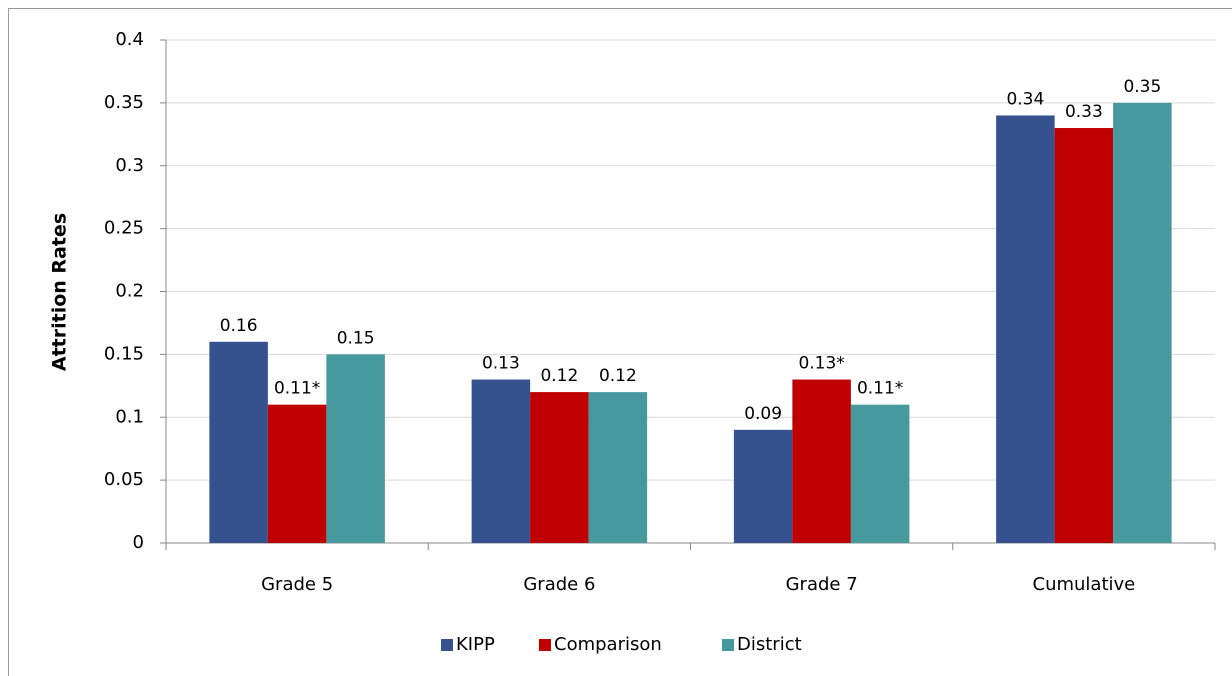 Image resolution: width=1232 pixels, height=676 pixels. I want to click on y-tick-label: 0.25, so click(124, 228).